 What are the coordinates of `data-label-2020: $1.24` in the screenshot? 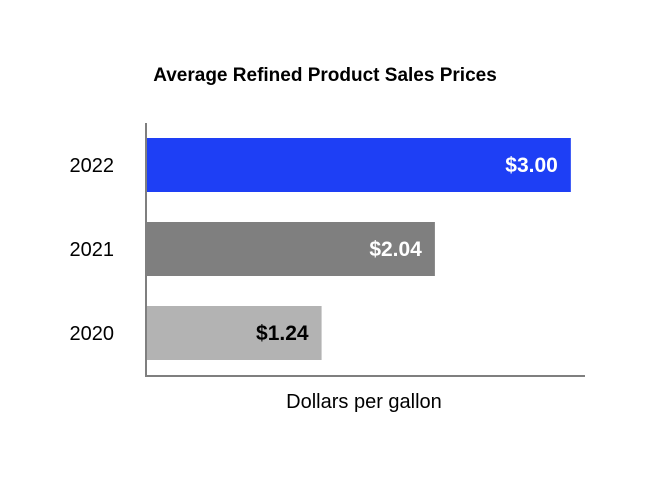 It's located at (282, 333).